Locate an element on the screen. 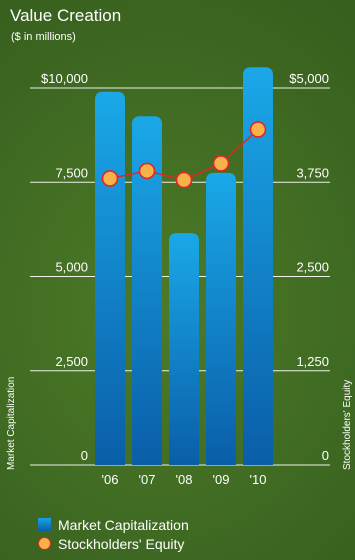 This screenshot has width=355, height=560. legend-label-equity: Stockholders' Equity is located at coordinates (121, 543).